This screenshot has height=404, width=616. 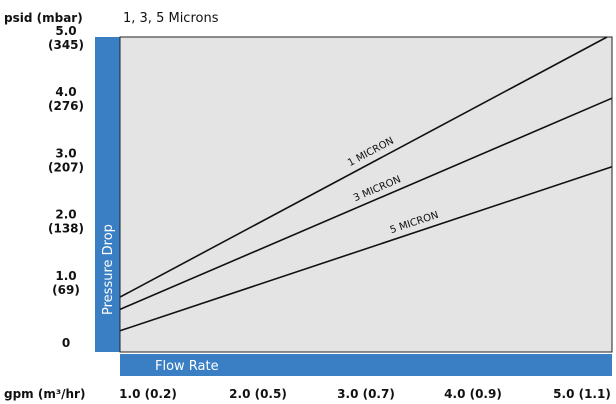 I want to click on x-tick-label: 5.0 (1.1), so click(x=582, y=394).